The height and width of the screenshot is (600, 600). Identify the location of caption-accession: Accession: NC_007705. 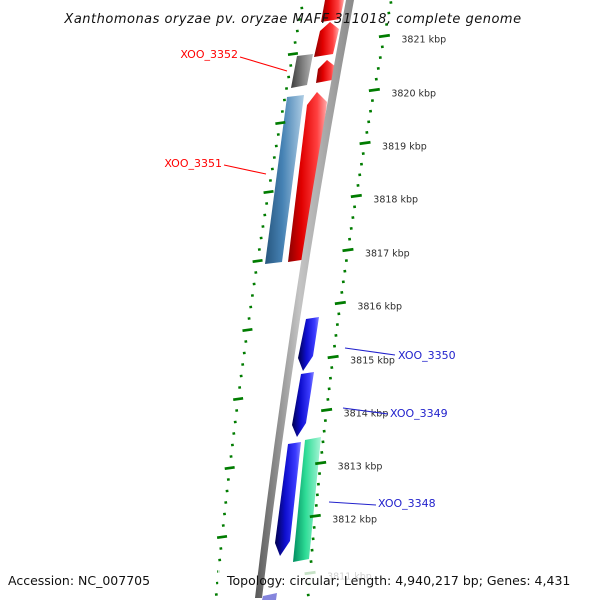
(79, 580).